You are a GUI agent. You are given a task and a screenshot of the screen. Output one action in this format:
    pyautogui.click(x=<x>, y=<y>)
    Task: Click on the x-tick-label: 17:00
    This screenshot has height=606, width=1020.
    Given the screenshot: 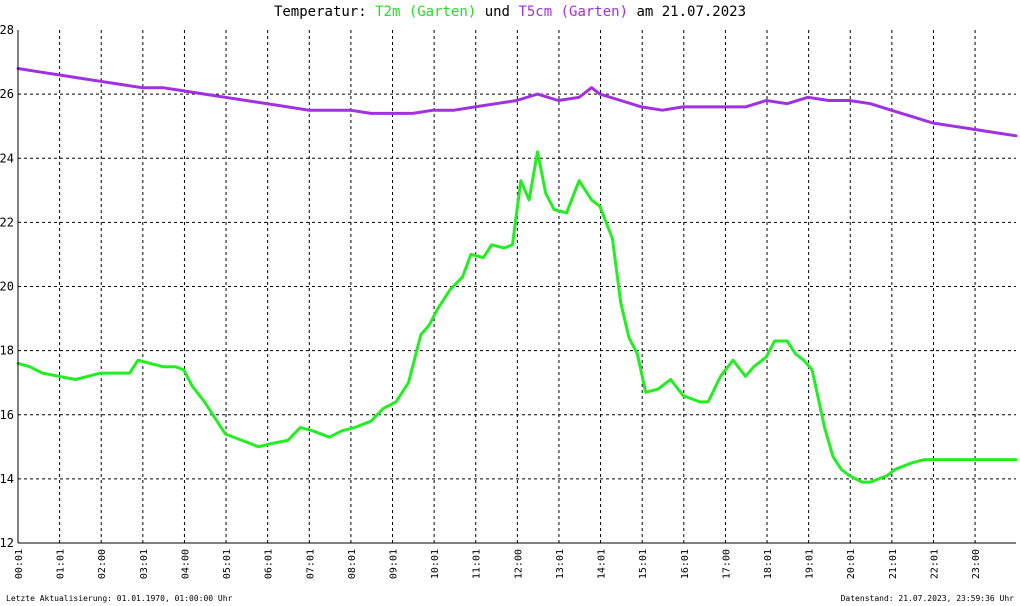 What is the action you would take?
    pyautogui.click(x=726, y=564)
    